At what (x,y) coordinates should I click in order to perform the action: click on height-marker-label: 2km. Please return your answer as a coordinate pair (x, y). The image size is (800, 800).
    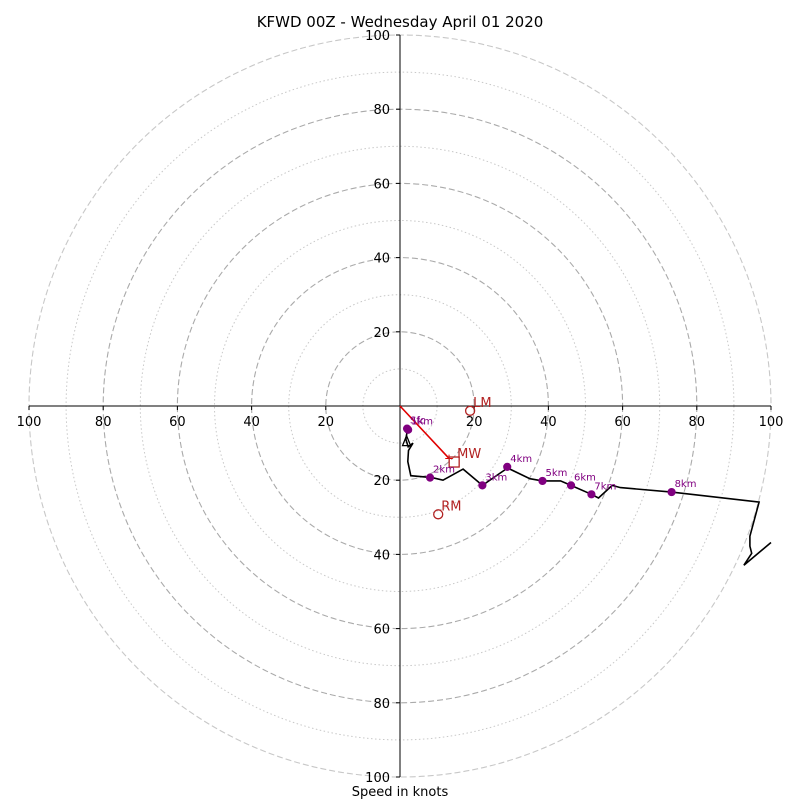
    Looking at the image, I should click on (444, 470).